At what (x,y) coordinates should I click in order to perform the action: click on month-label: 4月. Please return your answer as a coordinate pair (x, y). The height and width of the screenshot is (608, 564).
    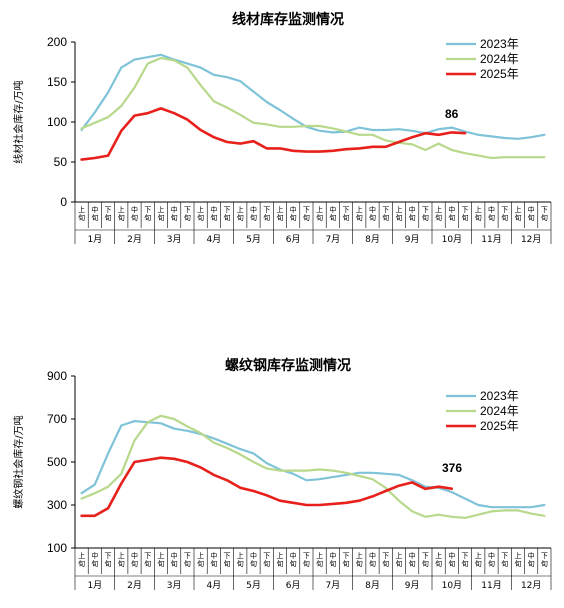
    Looking at the image, I should click on (213, 239).